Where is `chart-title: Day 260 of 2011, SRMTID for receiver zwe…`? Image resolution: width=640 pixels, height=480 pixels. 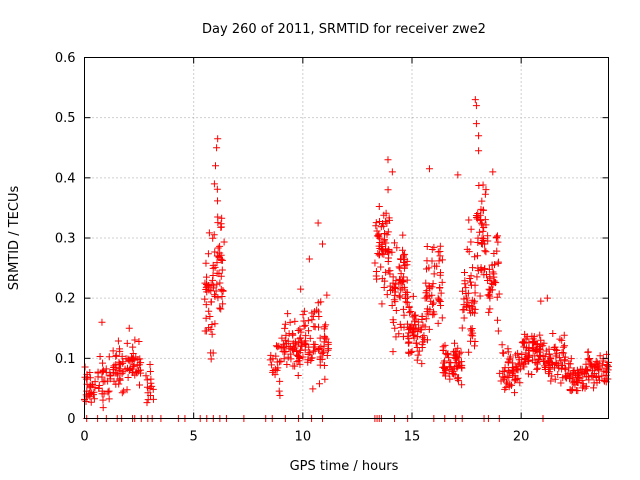 chart-title: Day 260 of 2011, SRMTID for receiver zwe… is located at coordinates (344, 29).